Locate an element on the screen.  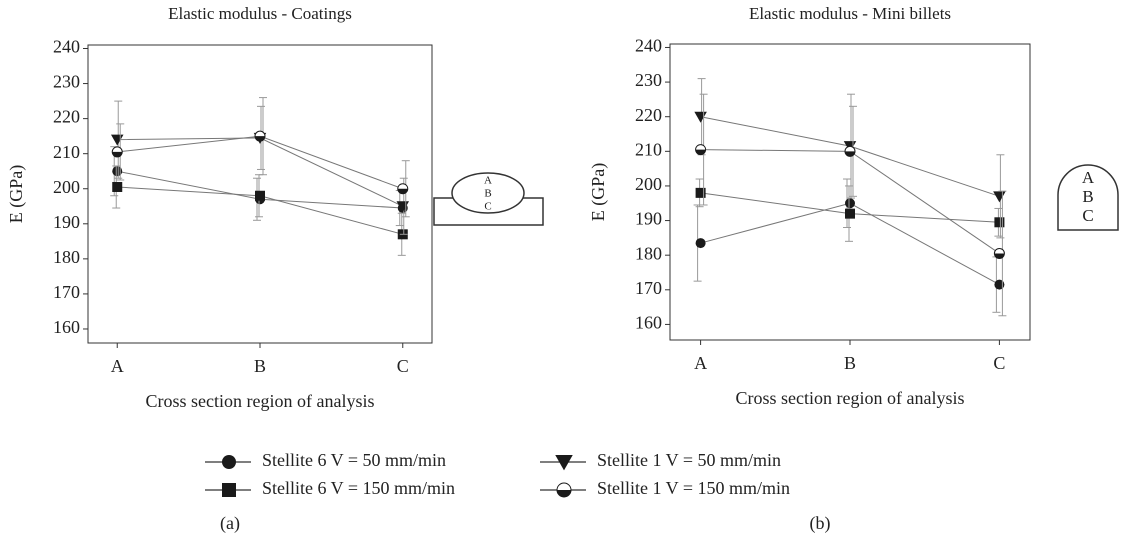
chart-title: Elastic modulus - Coatings is located at coordinates (260, 13).